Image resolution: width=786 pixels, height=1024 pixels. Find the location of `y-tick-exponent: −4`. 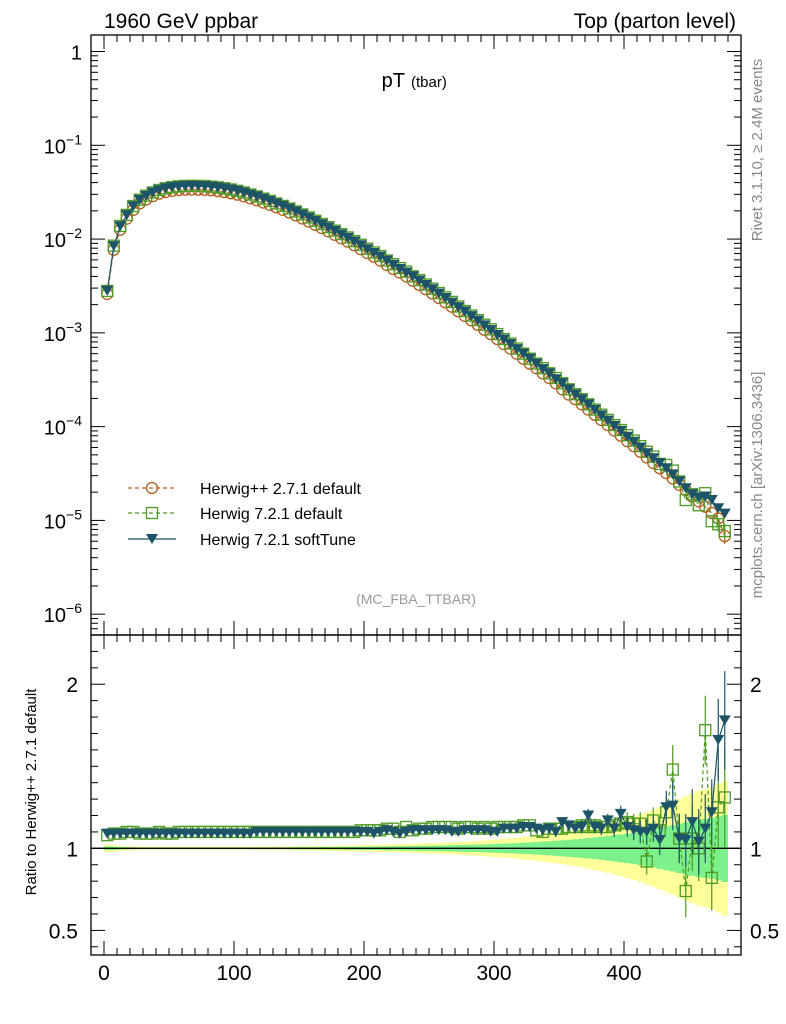

y-tick-exponent: −4 is located at coordinates (74, 421).